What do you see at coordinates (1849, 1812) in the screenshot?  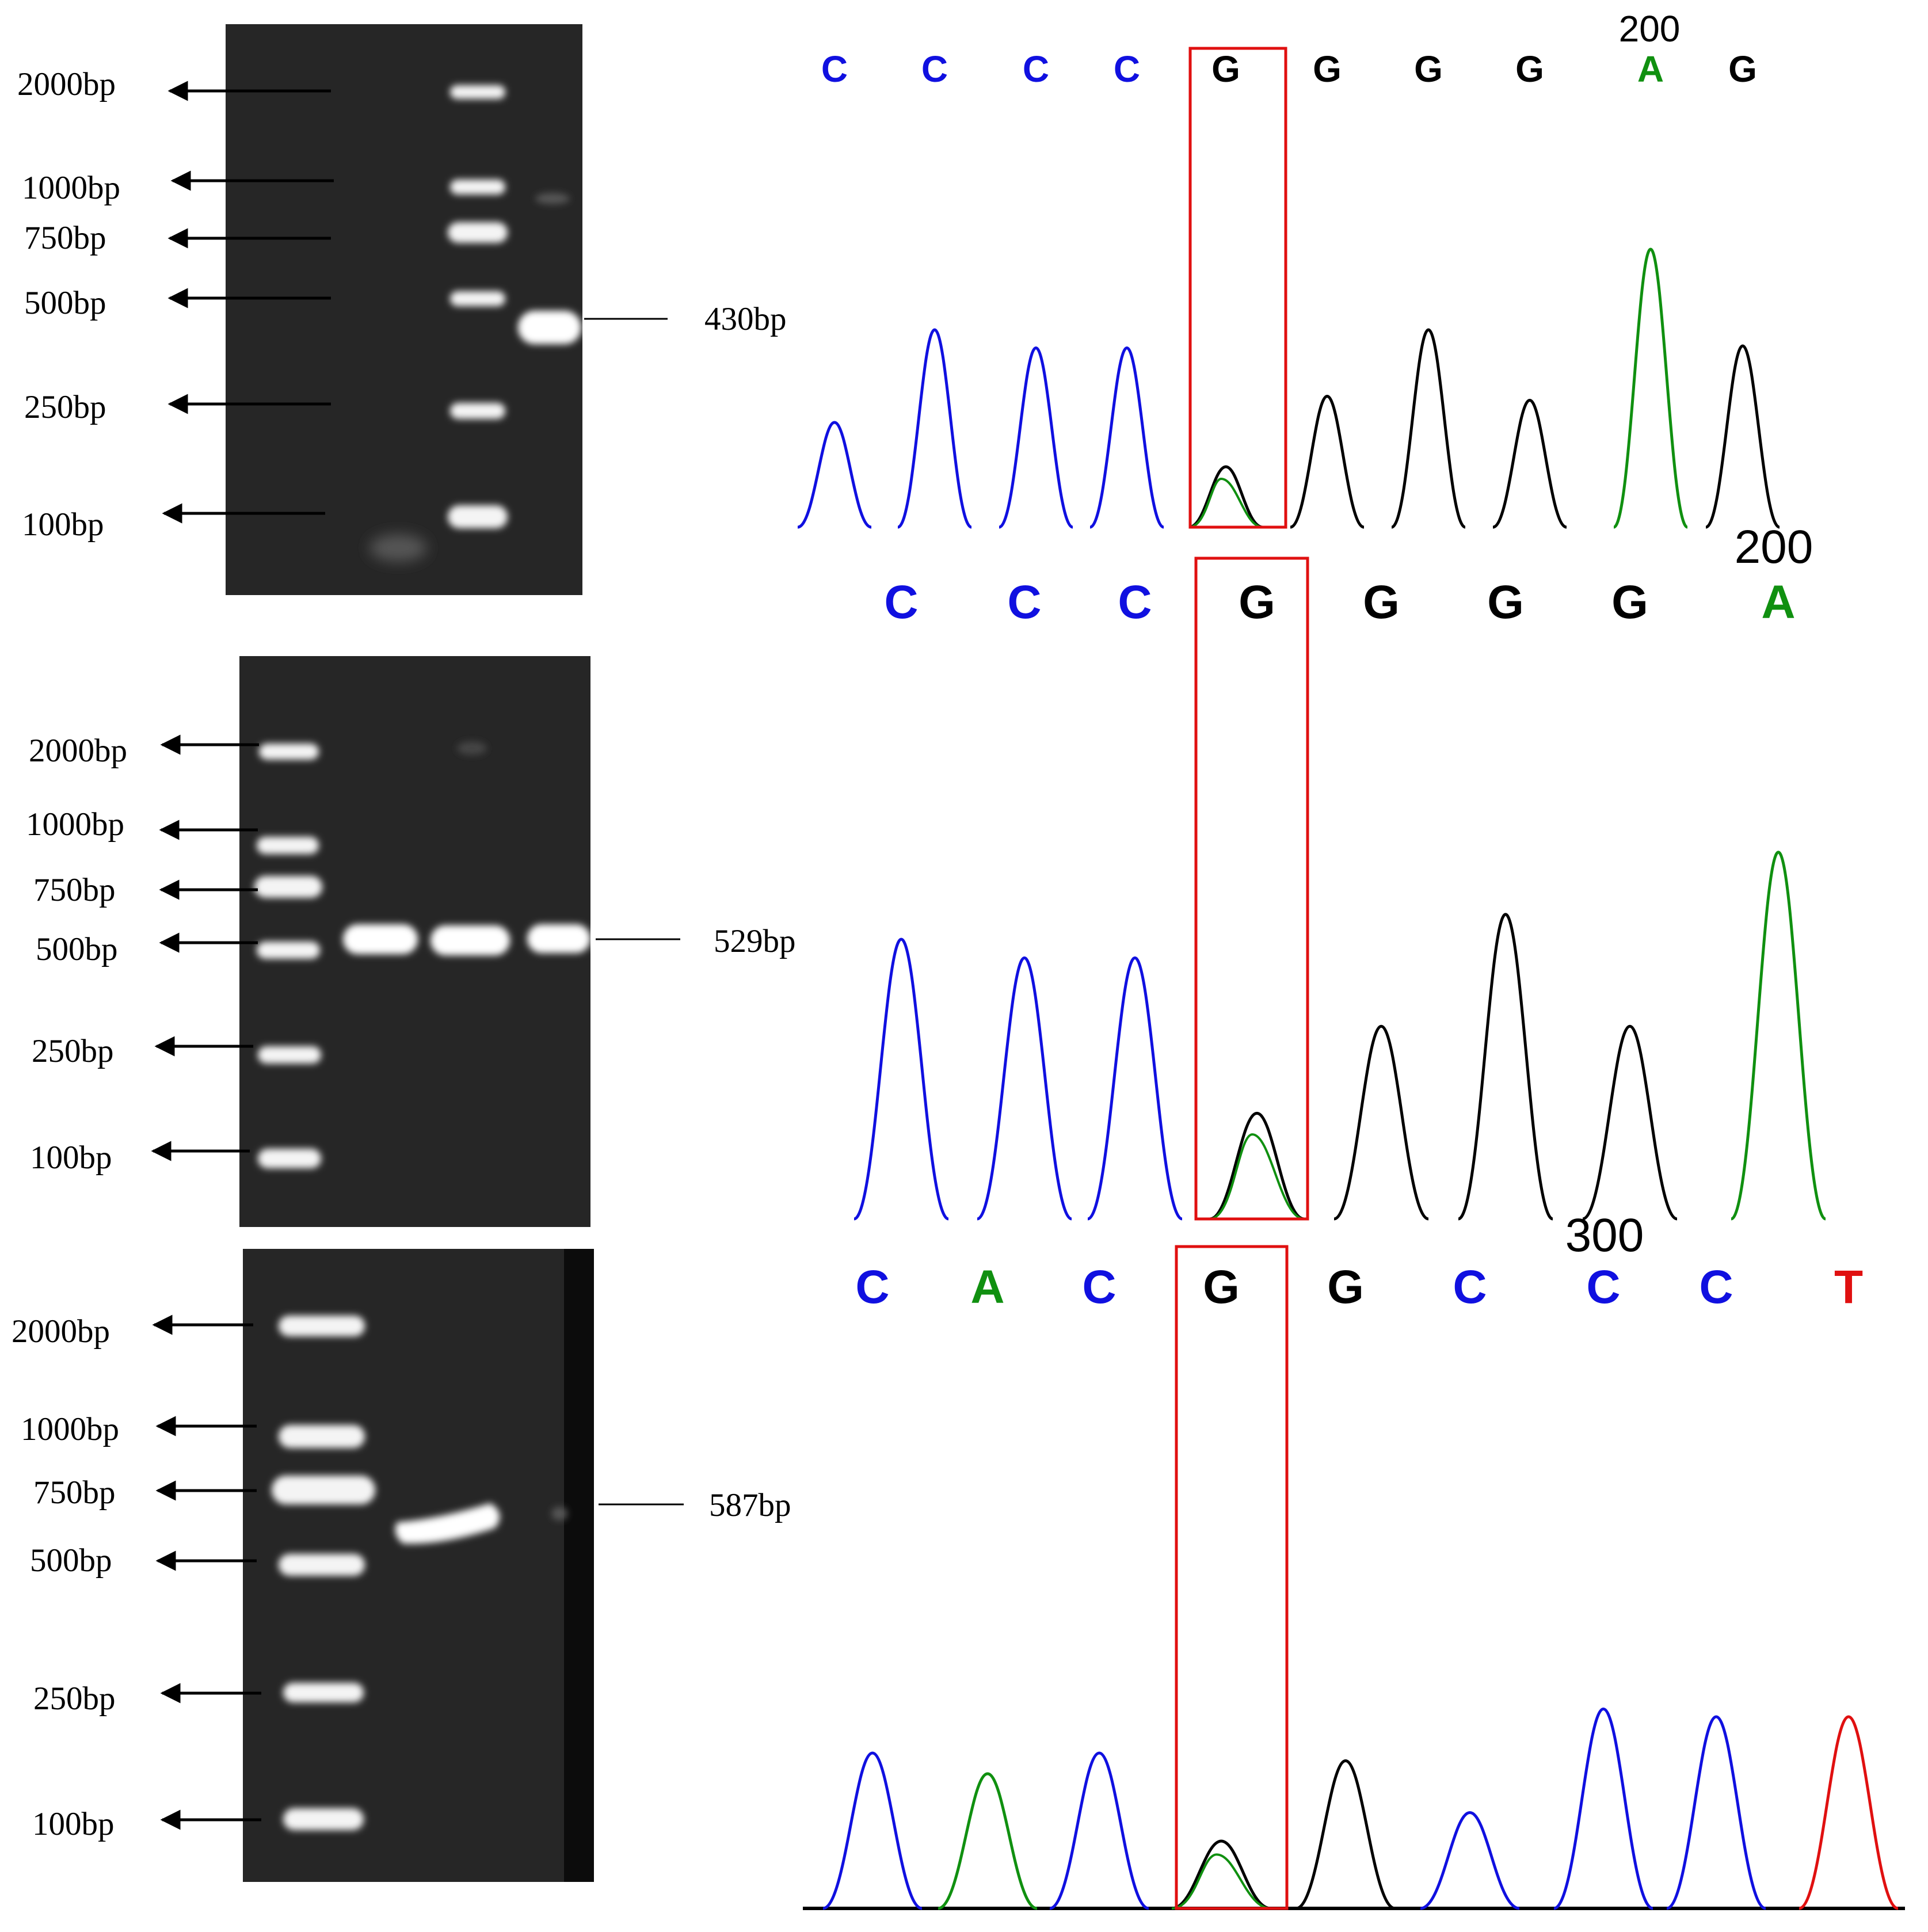 I see `trace-peak-t` at bounding box center [1849, 1812].